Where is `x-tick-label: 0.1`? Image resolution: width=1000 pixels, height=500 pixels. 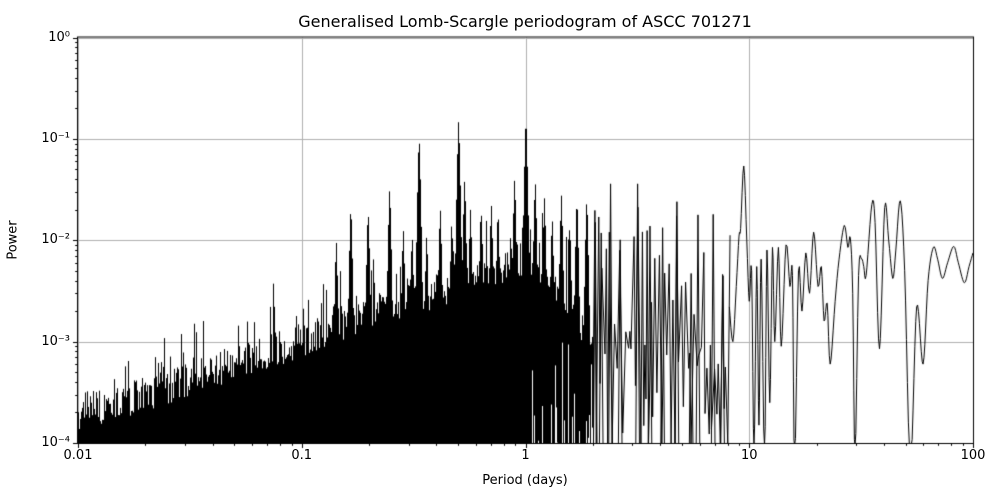 x-tick-label: 0.1 is located at coordinates (302, 455).